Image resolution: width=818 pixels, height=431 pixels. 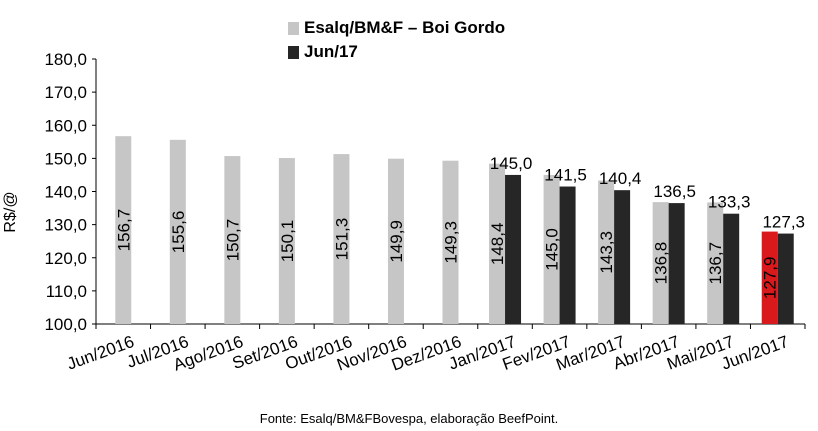 I want to click on y-tick-label: 140,0, so click(x=65, y=192).